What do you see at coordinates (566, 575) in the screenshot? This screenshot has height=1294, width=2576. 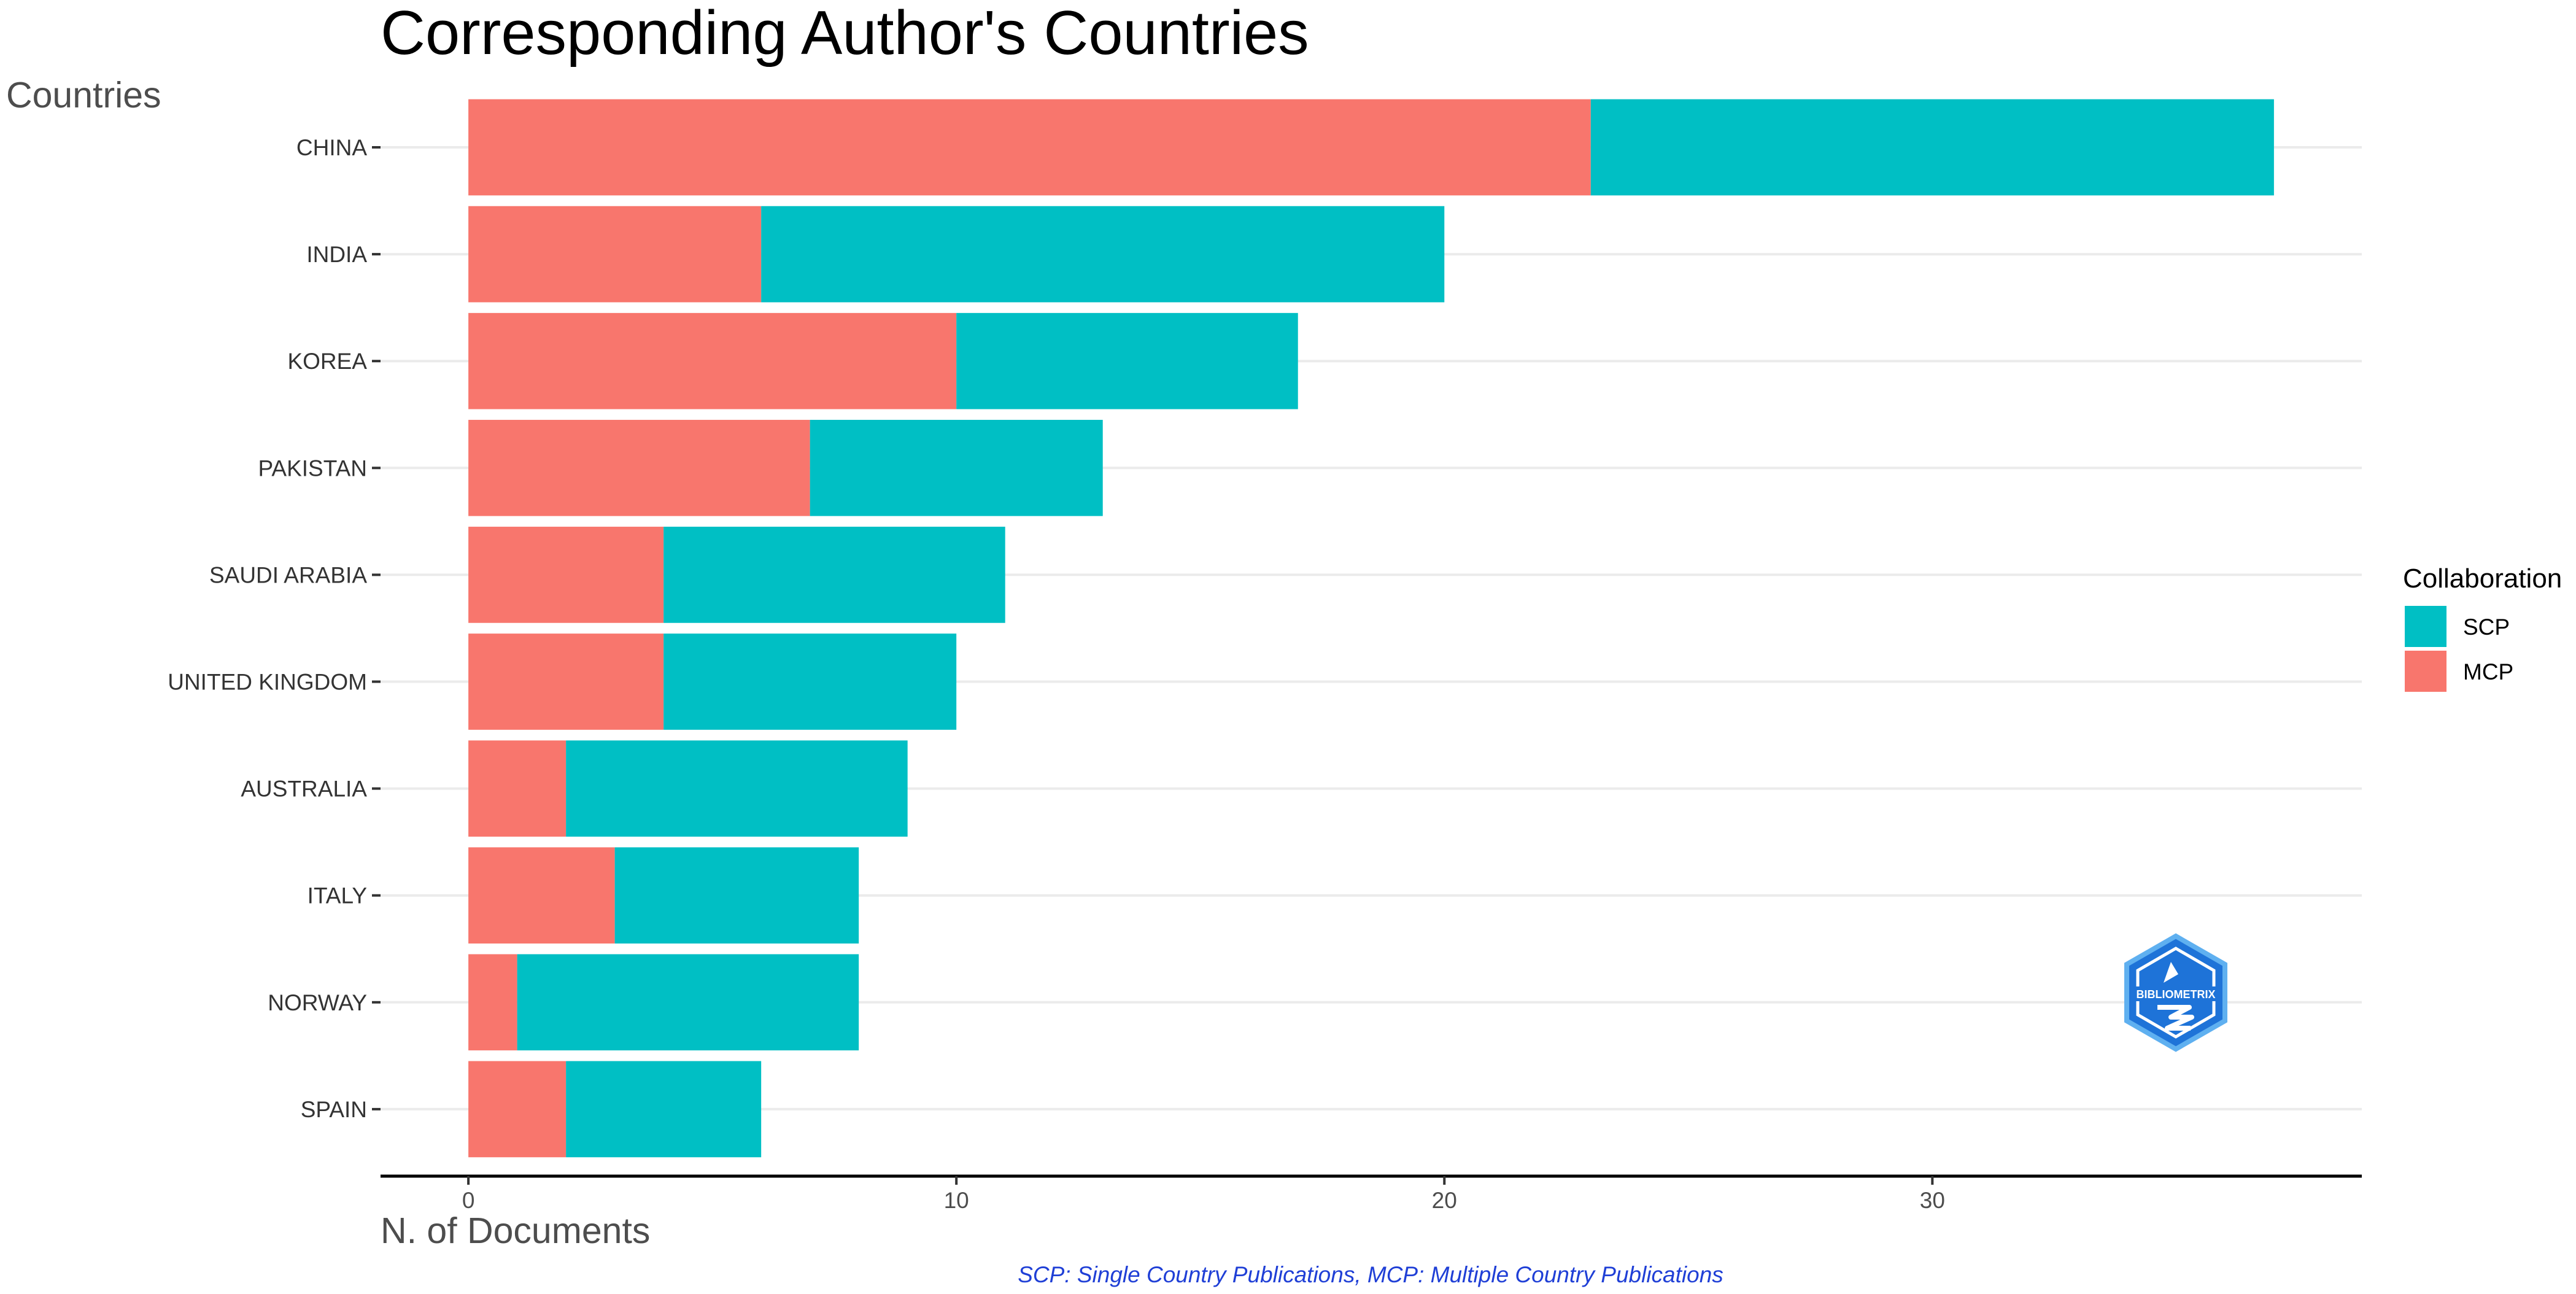 I see `bar-mcp-saudi-arabia` at bounding box center [566, 575].